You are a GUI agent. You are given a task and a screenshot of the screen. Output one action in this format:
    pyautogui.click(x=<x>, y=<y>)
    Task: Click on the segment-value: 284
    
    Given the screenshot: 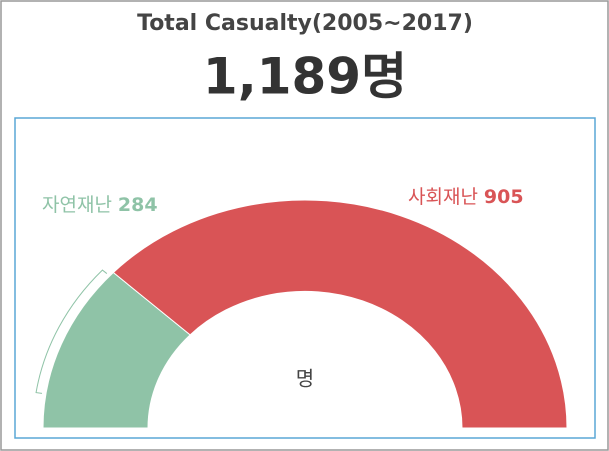 What is the action you would take?
    pyautogui.click(x=138, y=205)
    